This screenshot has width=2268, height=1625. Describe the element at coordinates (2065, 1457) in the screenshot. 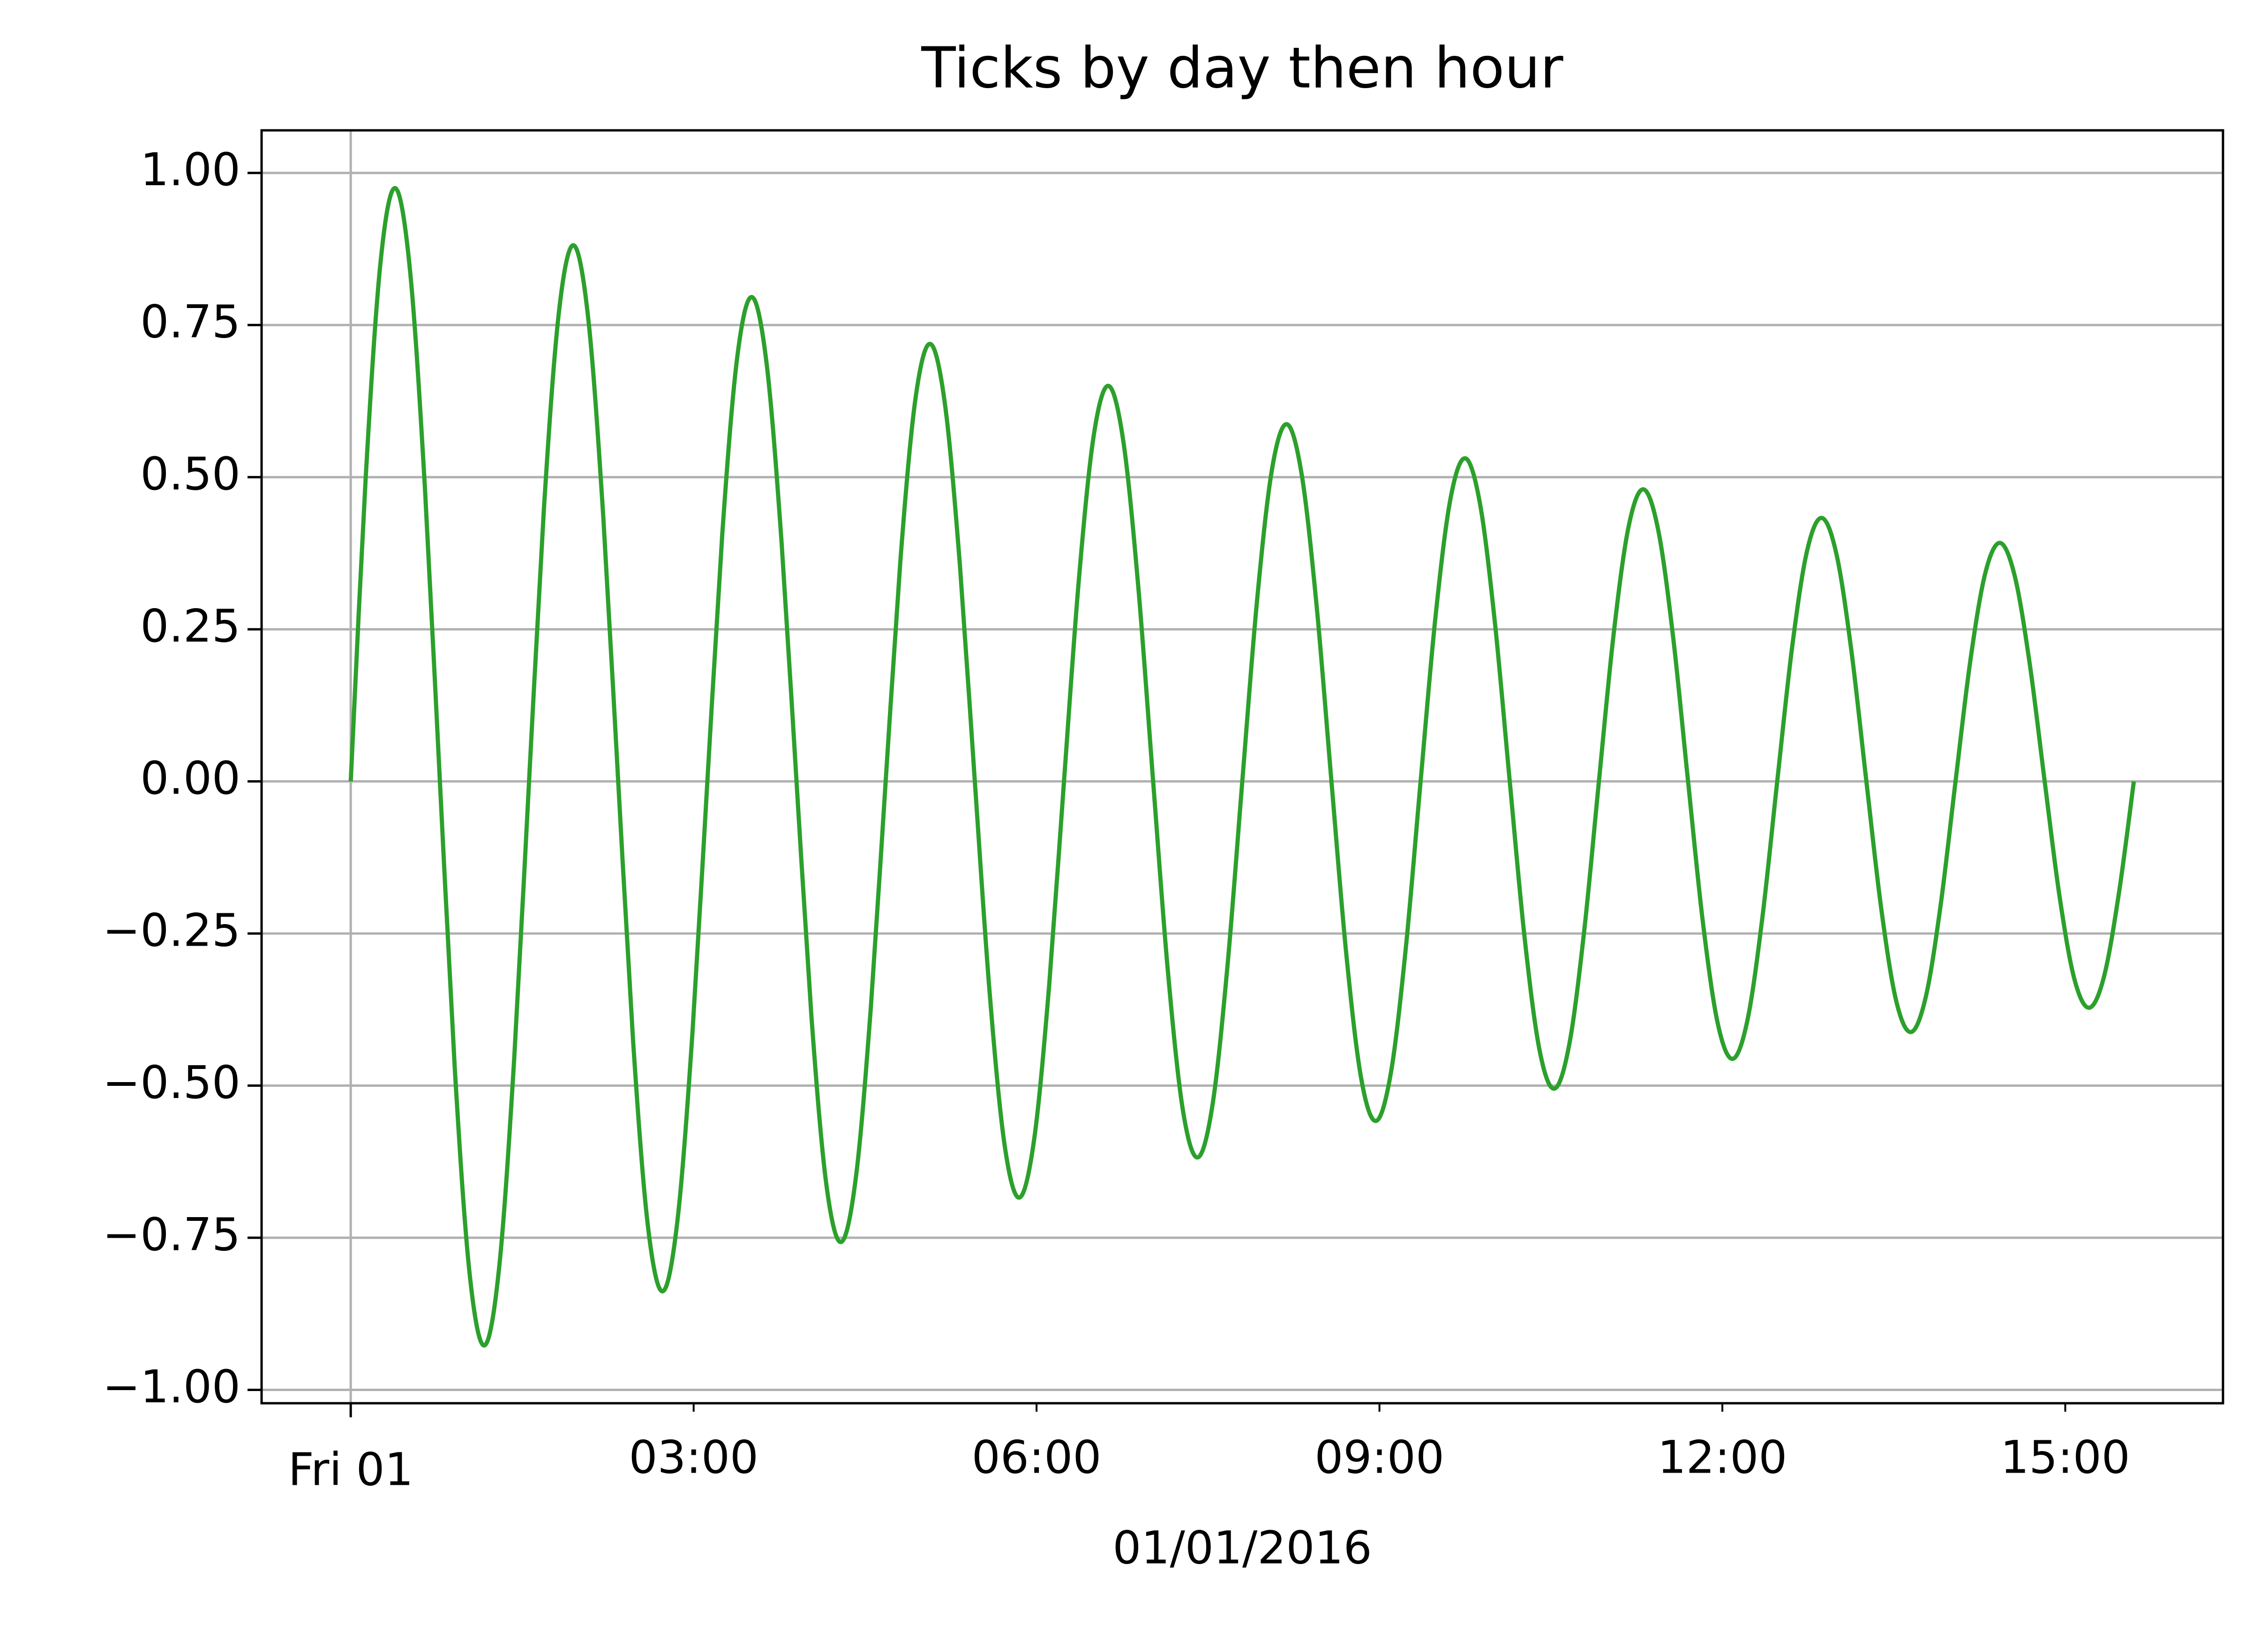

I see `x-minor-tick-label: 15:00` at that location.